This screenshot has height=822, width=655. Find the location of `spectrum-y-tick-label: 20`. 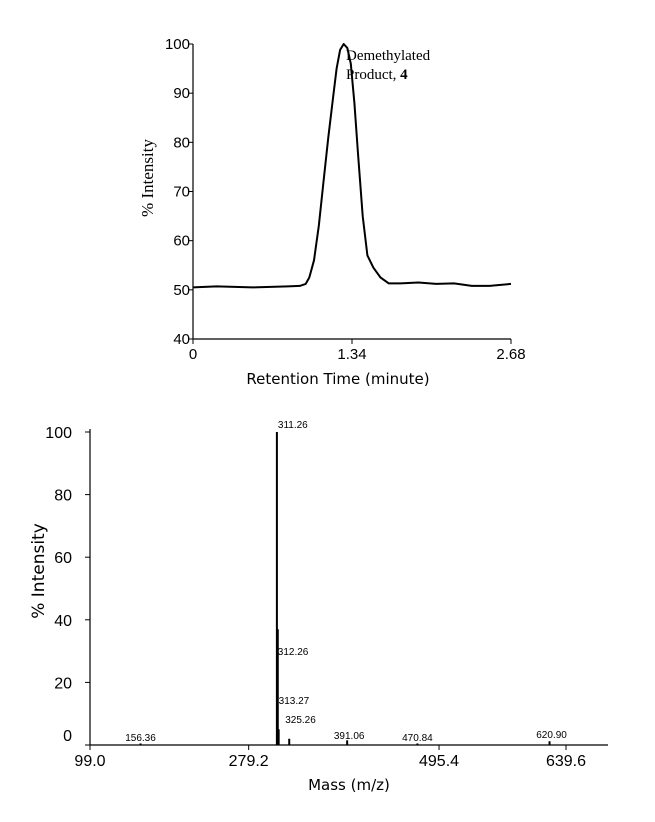

spectrum-y-tick-label: 20 is located at coordinates (63, 683).